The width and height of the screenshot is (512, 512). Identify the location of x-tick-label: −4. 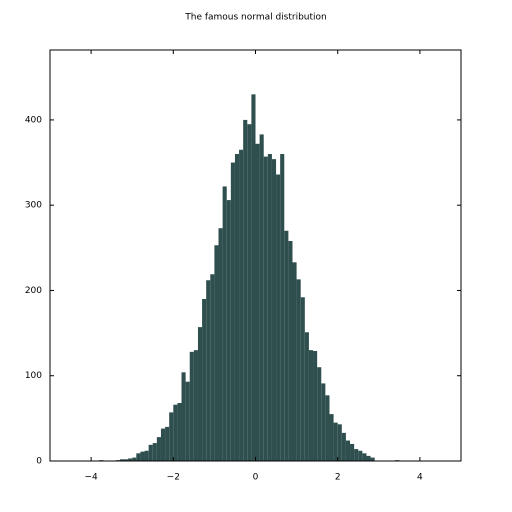
(91, 478).